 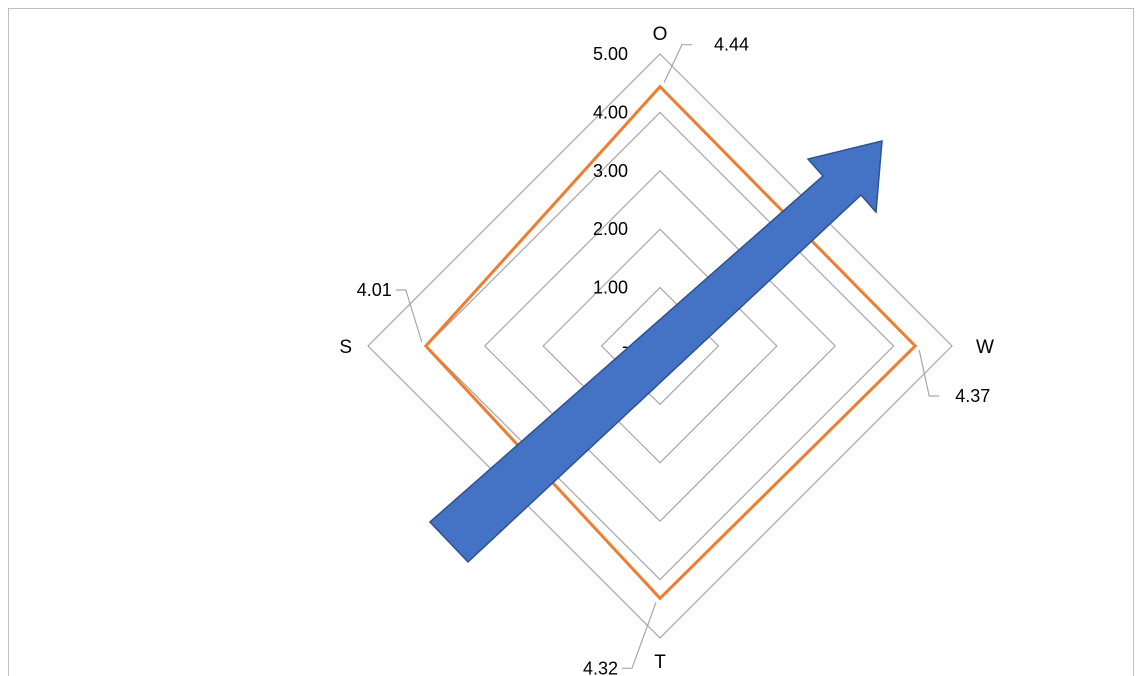 What do you see at coordinates (731, 45) in the screenshot?
I see `data-label-O: 4.44` at bounding box center [731, 45].